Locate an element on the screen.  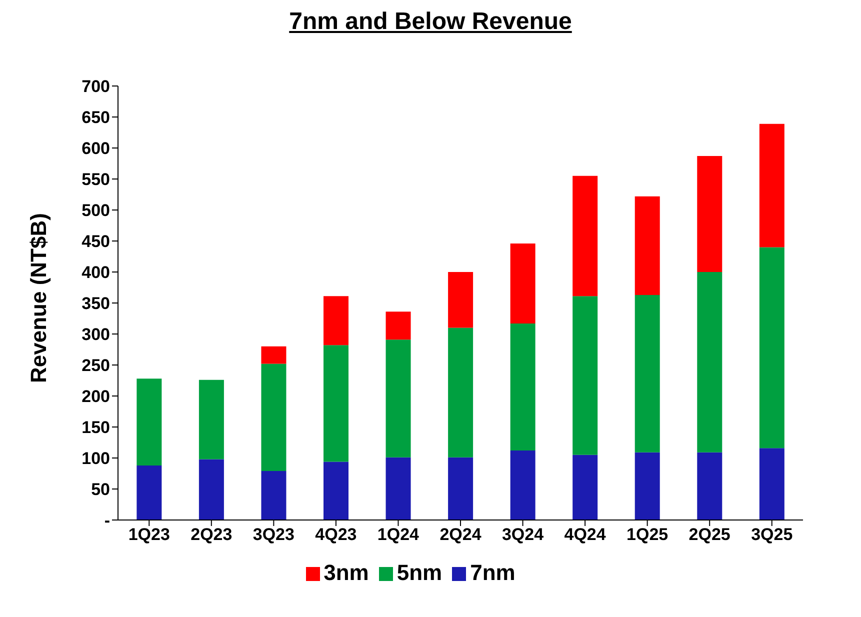
y-tick-label: 350 is located at coordinates (96, 304).